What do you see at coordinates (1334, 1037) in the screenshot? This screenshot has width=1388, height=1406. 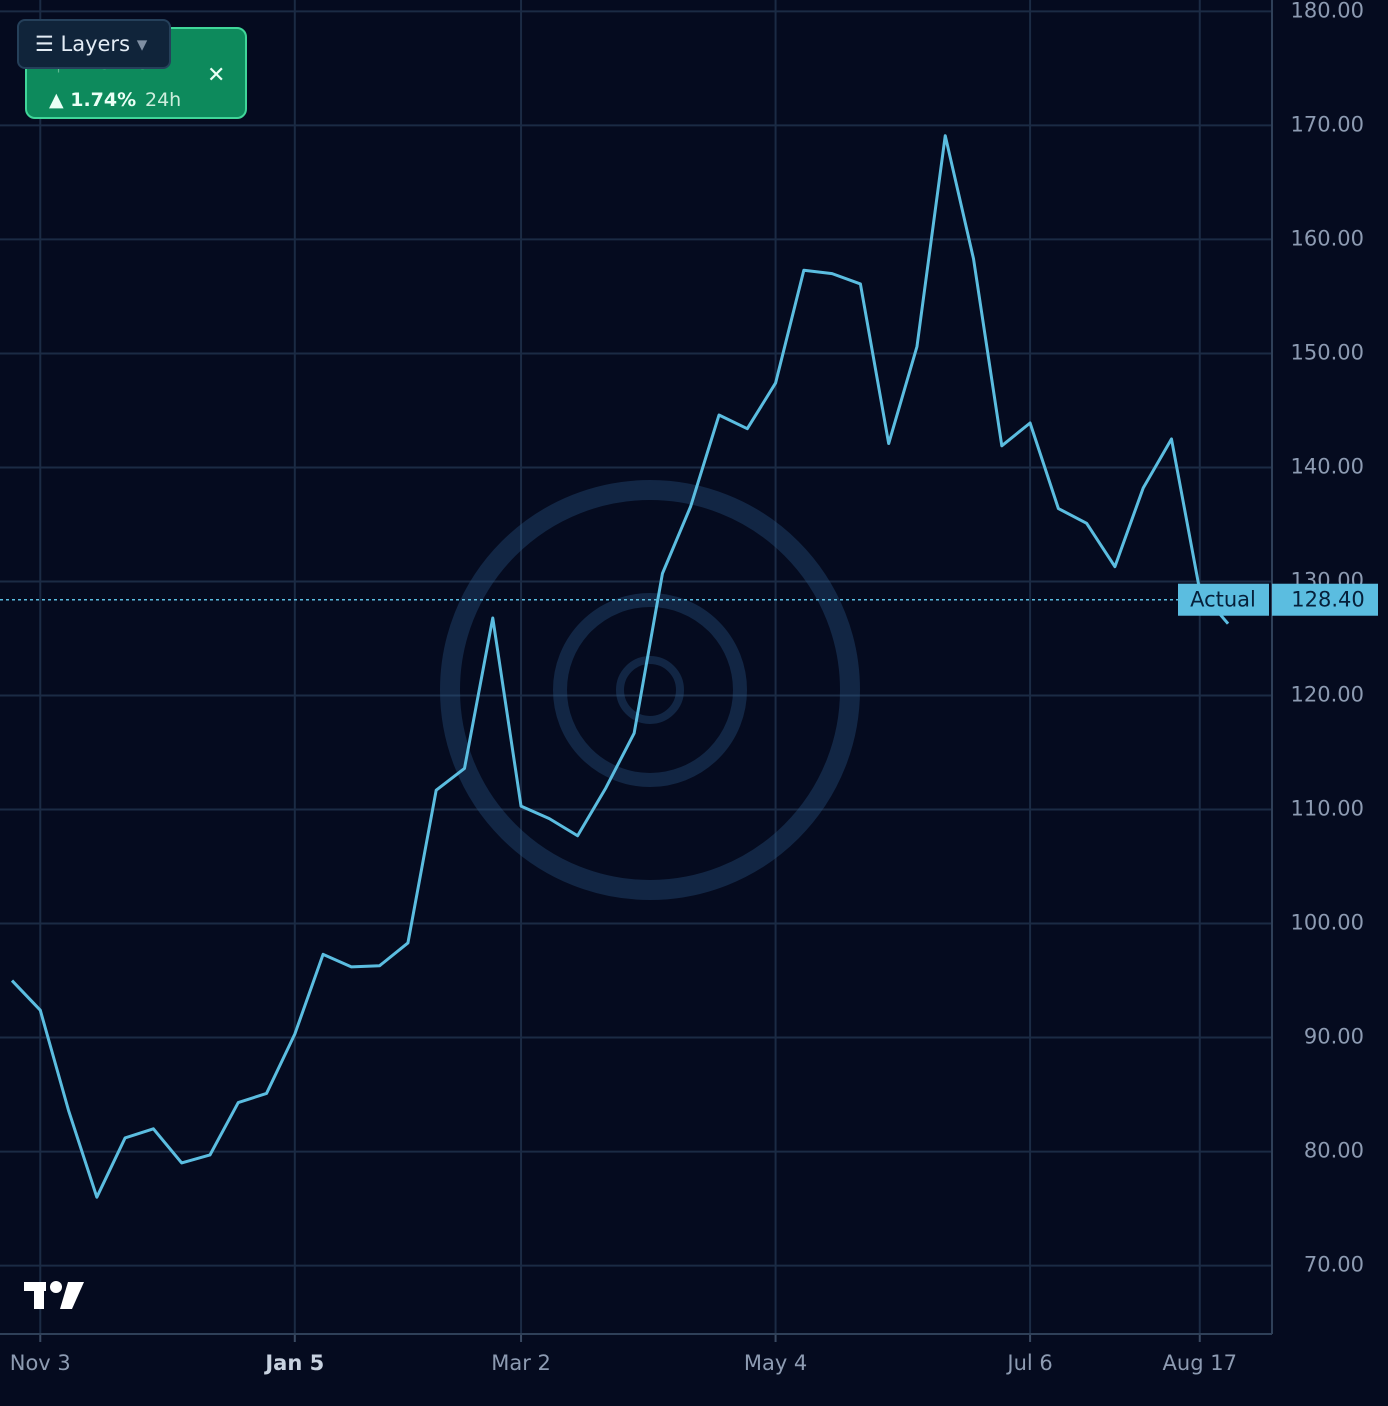 I see `y-tick-label: 90.00` at bounding box center [1334, 1037].